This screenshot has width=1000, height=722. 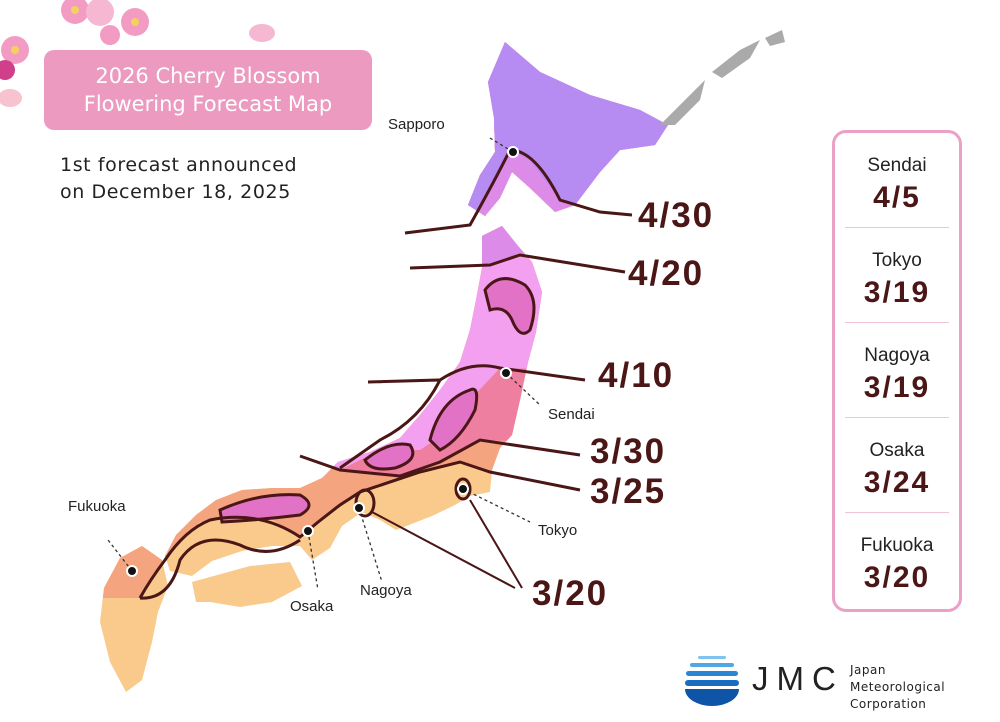 I want to click on panel-entry-fukuoka: Fukuoka 3/20, so click(x=897, y=560).